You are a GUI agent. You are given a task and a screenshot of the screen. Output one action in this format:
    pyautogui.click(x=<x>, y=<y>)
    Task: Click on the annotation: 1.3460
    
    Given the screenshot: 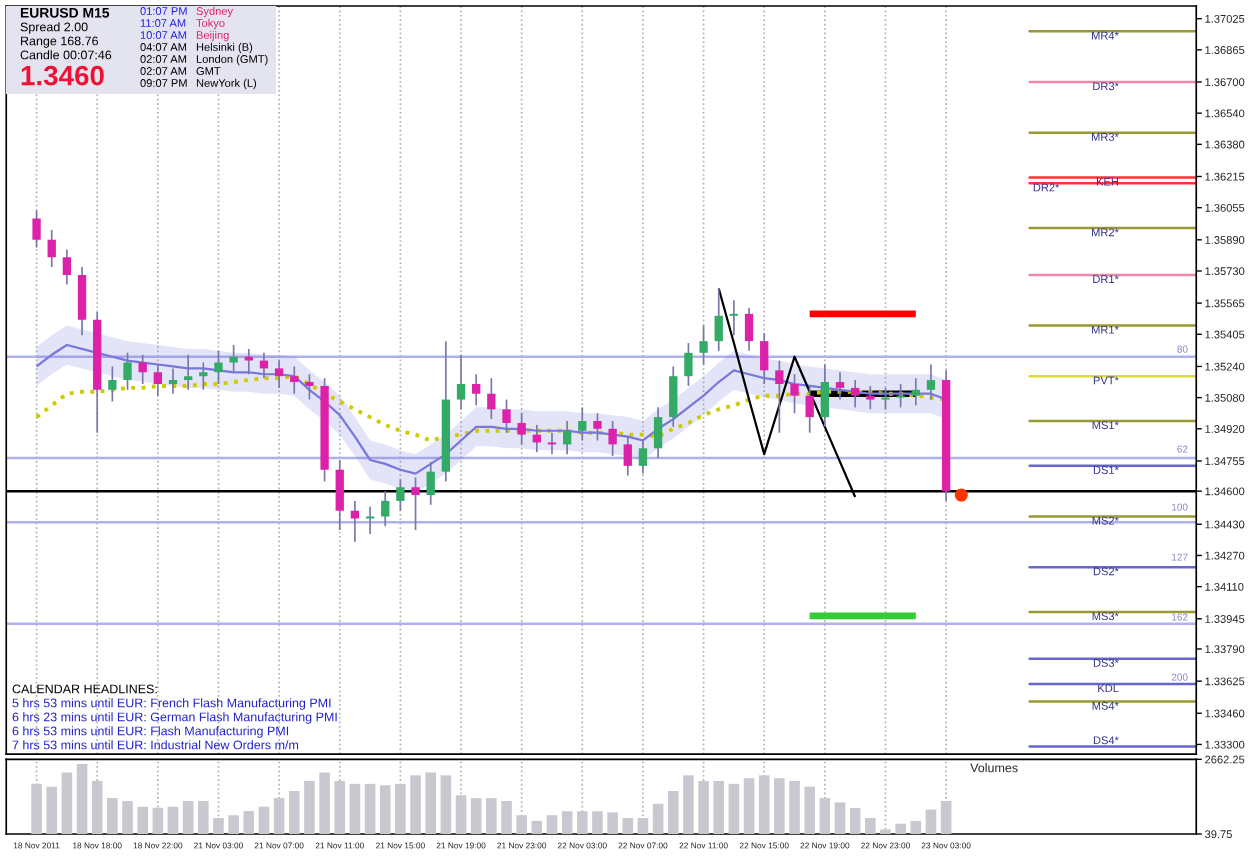 What is the action you would take?
    pyautogui.click(x=62, y=75)
    